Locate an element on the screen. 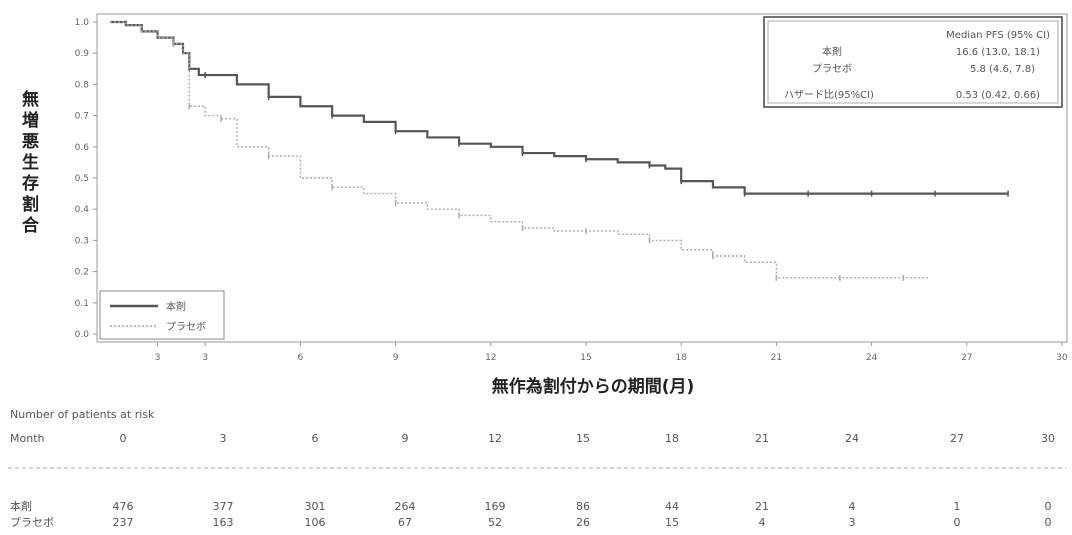 The height and width of the screenshot is (535, 1072). x-tick-label: 15 is located at coordinates (585, 358).